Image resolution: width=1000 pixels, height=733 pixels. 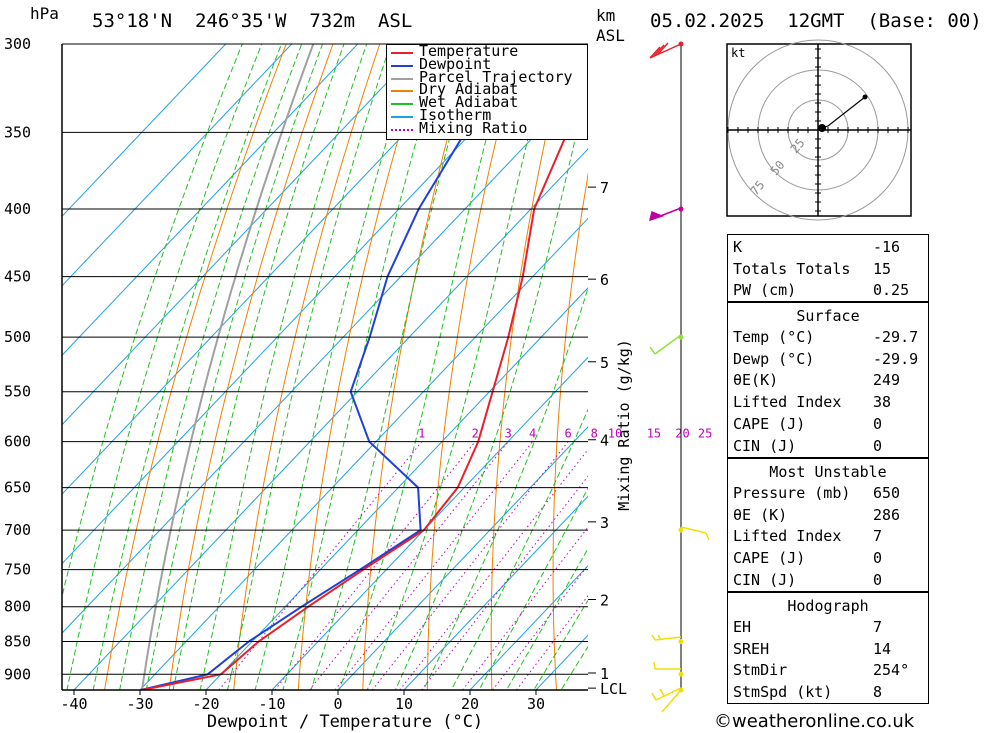 What do you see at coordinates (17, 44) in the screenshot?
I see `pressure-tick-label: 300` at bounding box center [17, 44].